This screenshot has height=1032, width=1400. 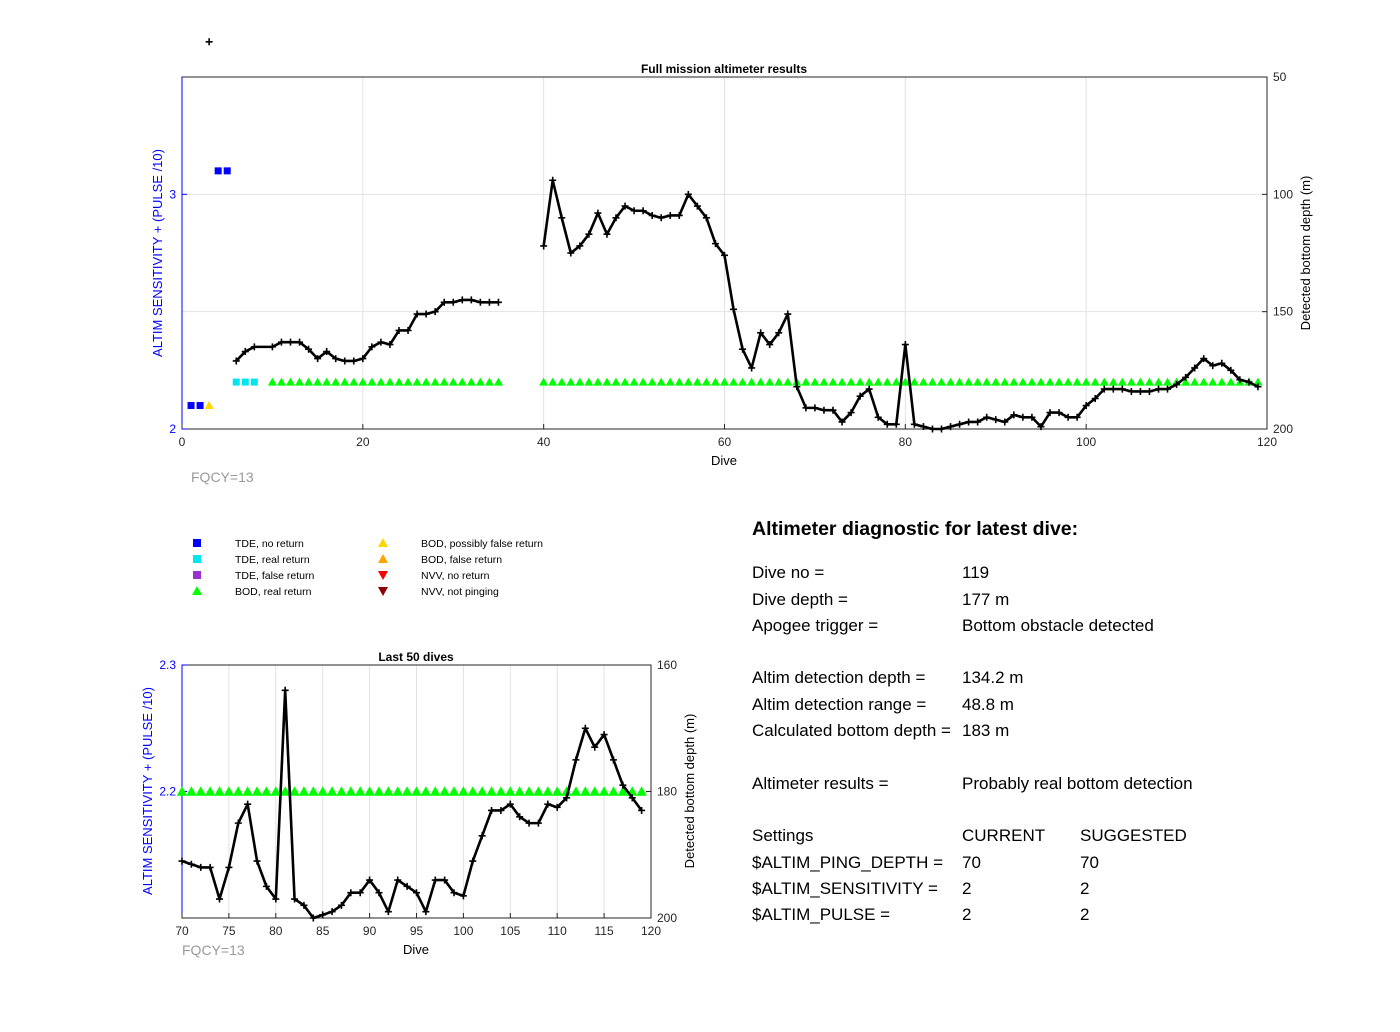 What do you see at coordinates (689, 791) in the screenshot?
I see `last50-right-ylabel: Detected bottom depth (m)` at bounding box center [689, 791].